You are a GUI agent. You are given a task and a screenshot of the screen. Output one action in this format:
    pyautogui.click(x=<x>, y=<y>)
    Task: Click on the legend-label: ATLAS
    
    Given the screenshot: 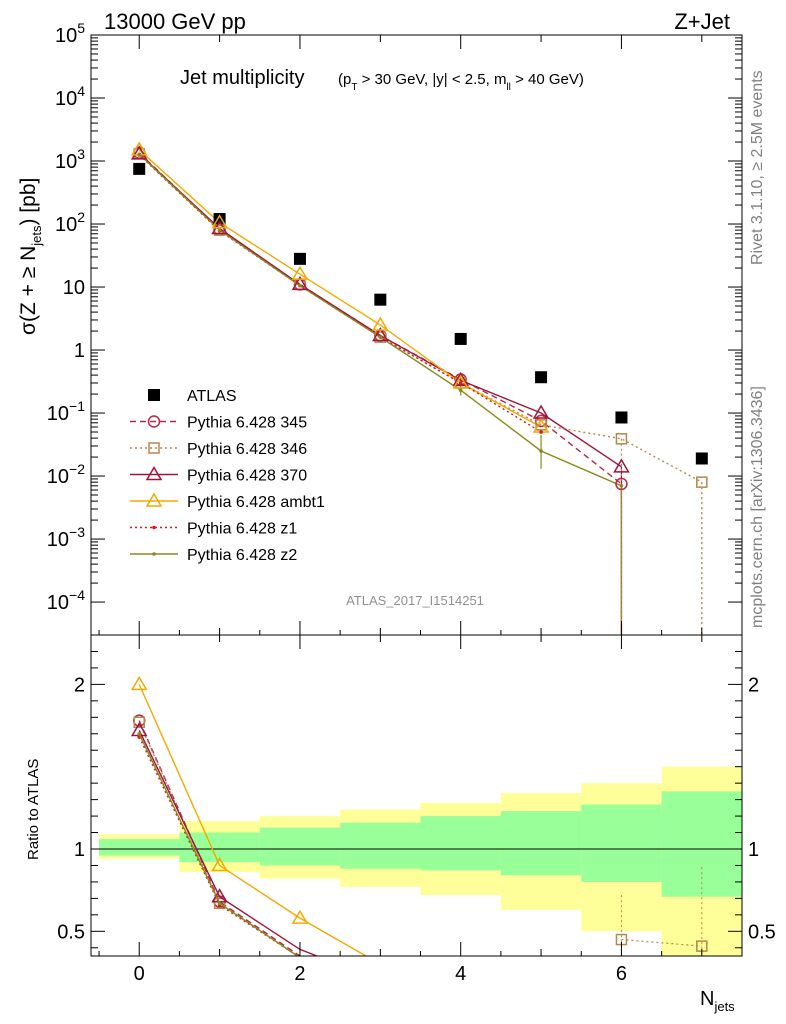 What is the action you would take?
    pyautogui.click(x=212, y=396)
    